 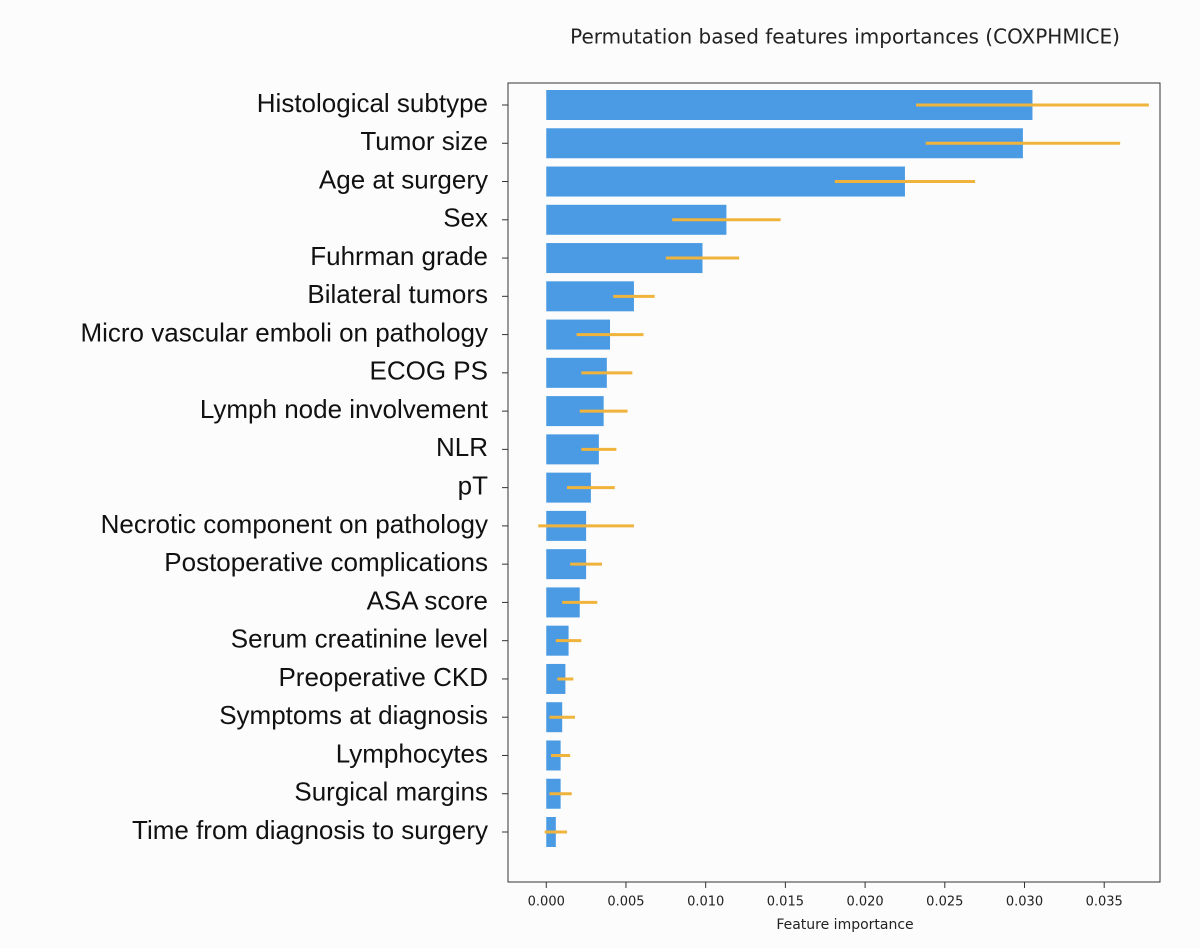 What do you see at coordinates (546, 902) in the screenshot?
I see `x-tick-label: 0.000` at bounding box center [546, 902].